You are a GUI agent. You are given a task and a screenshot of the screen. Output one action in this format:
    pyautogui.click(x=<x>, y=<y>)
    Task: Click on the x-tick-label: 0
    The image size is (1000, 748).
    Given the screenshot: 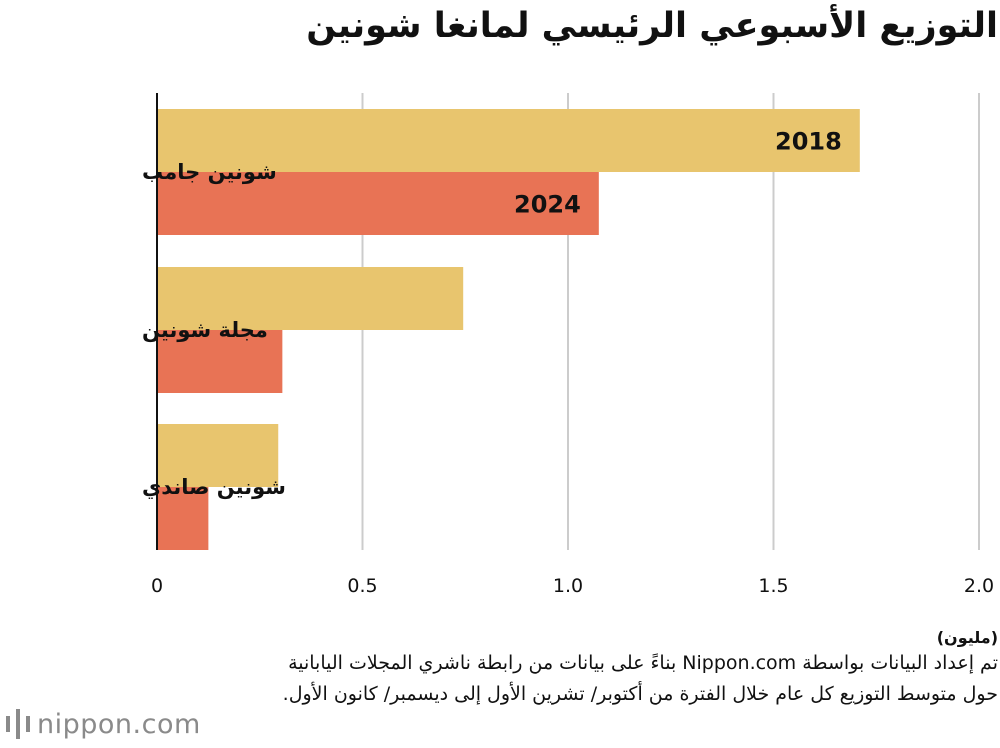 What is the action you would take?
    pyautogui.click(x=157, y=586)
    